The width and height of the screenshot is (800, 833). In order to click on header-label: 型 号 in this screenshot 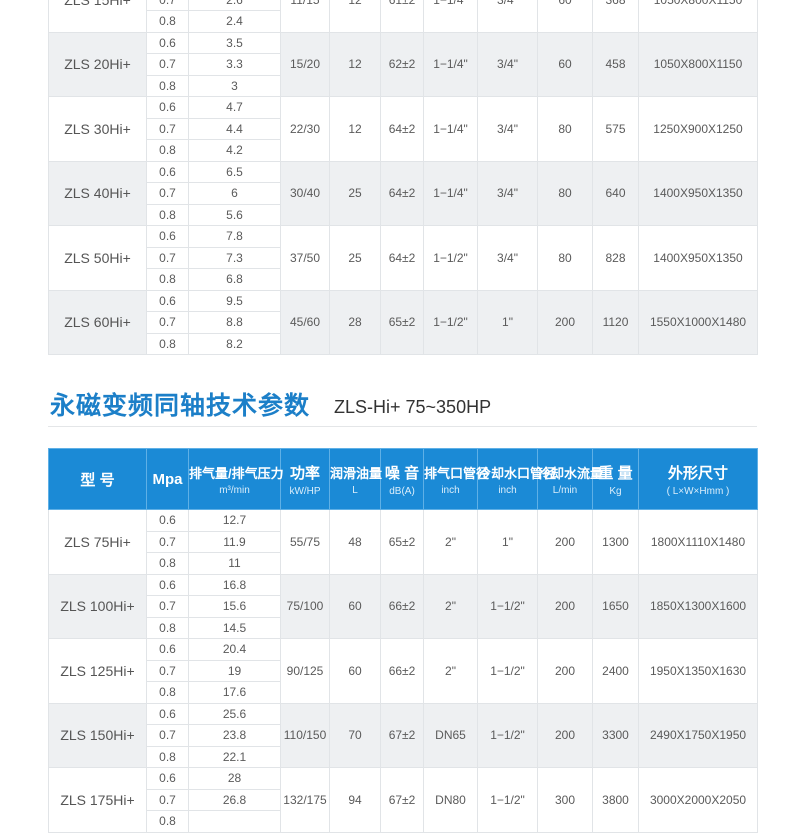, I will do `click(97, 480)`.